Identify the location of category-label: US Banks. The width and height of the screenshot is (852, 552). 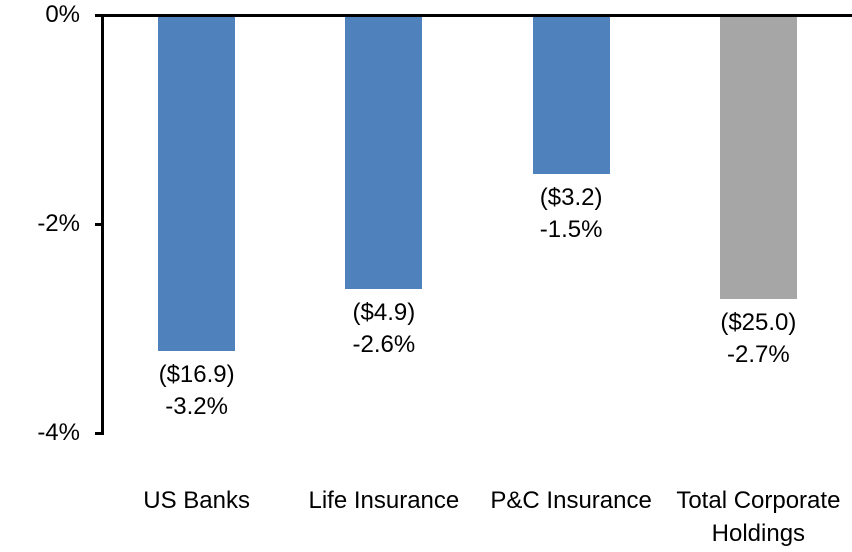
(196, 500).